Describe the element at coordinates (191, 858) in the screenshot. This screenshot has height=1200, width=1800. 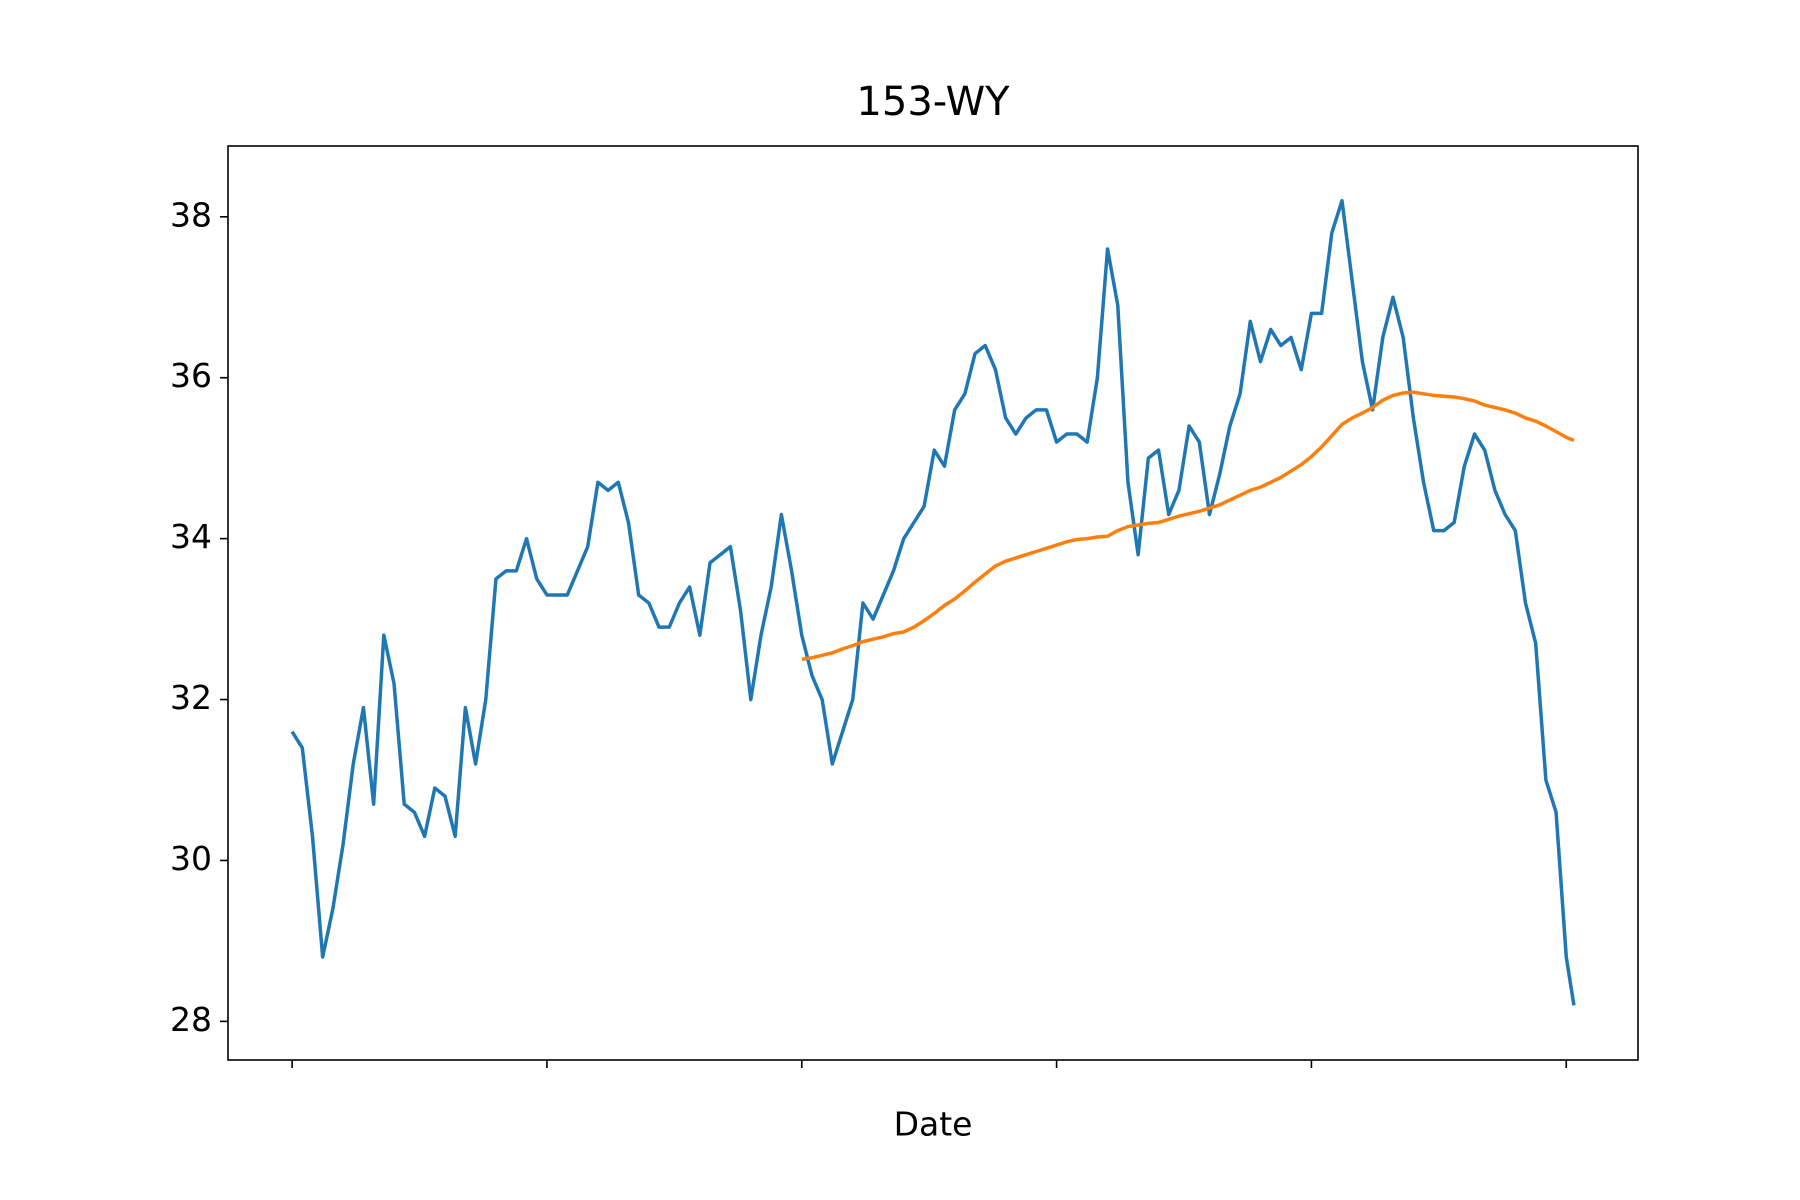
I see `y-tick-label: 30` at that location.